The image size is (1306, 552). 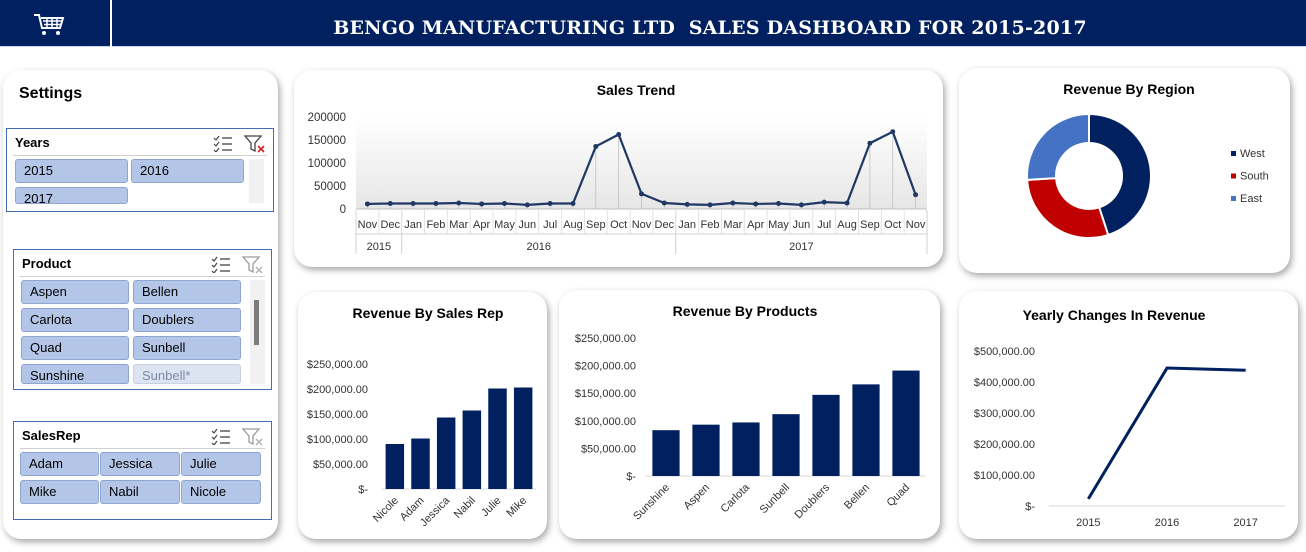 I want to click on legend-label: South, so click(x=1254, y=177).